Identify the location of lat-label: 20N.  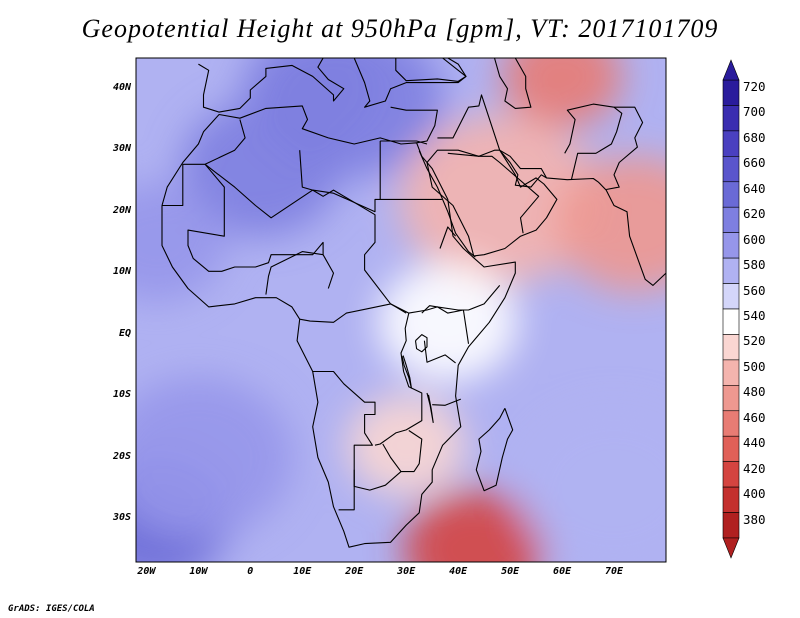
(121, 210).